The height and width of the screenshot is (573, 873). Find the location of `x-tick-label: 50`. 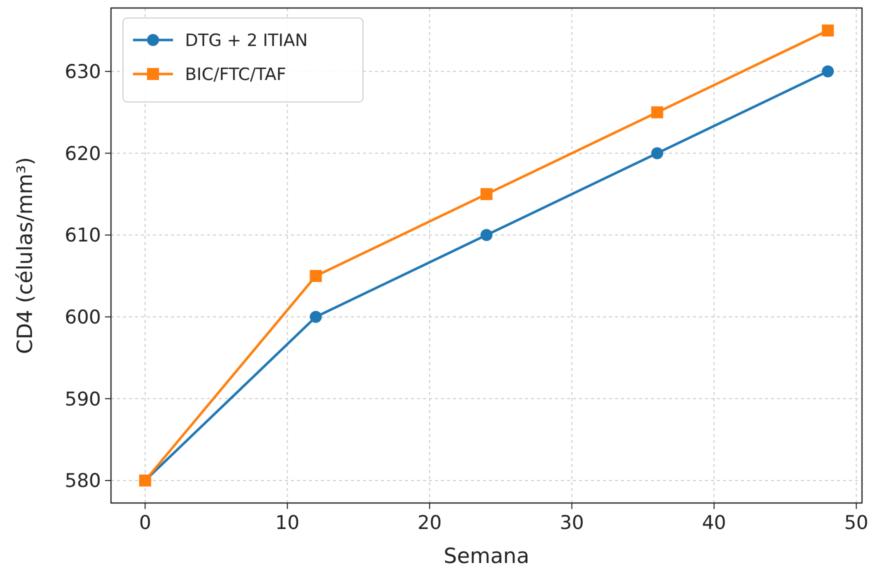

x-tick-label: 50 is located at coordinates (856, 523).